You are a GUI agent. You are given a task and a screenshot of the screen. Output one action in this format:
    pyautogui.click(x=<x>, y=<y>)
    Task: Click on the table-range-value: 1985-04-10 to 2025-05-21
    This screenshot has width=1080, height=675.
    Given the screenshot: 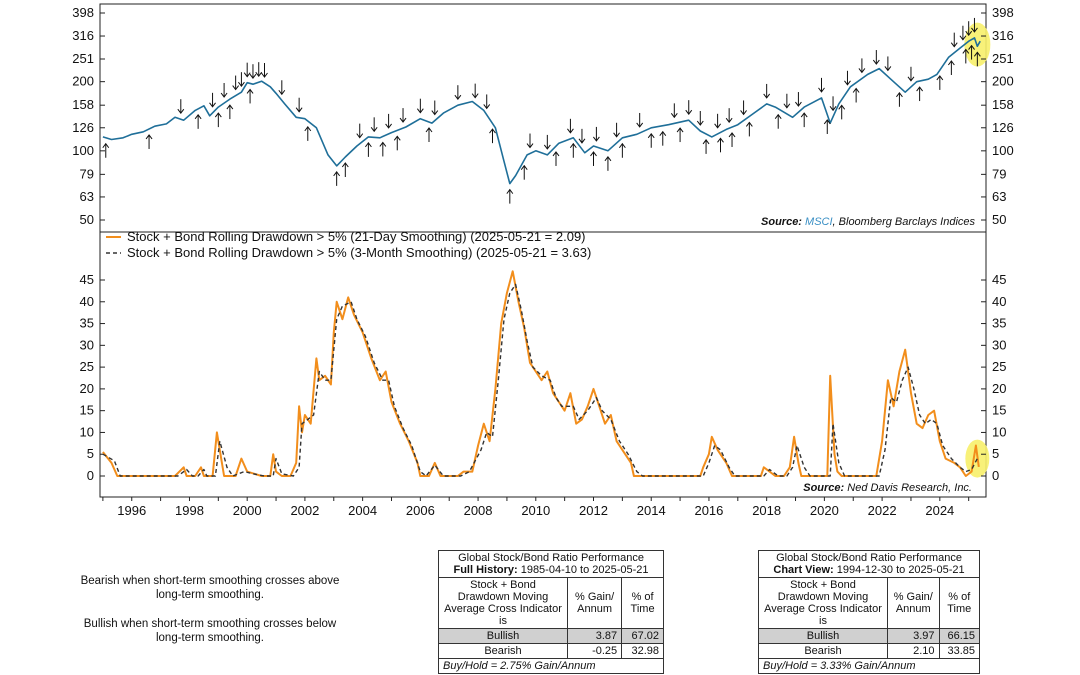 What is the action you would take?
    pyautogui.click(x=584, y=570)
    